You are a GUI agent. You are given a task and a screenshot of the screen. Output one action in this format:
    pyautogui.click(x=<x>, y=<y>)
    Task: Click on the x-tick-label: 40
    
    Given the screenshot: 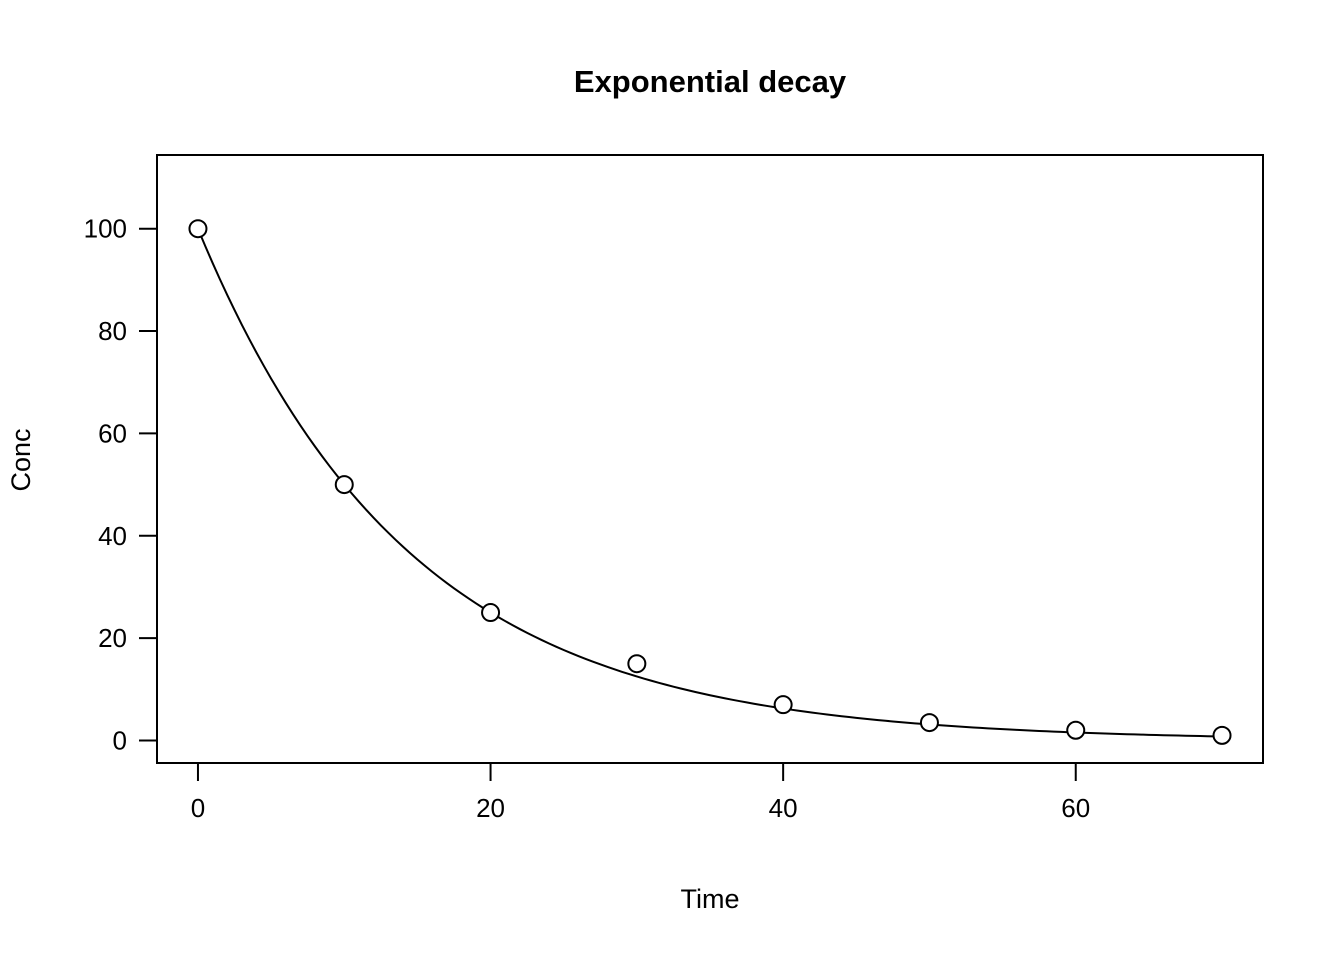 What is the action you would take?
    pyautogui.click(x=783, y=808)
    